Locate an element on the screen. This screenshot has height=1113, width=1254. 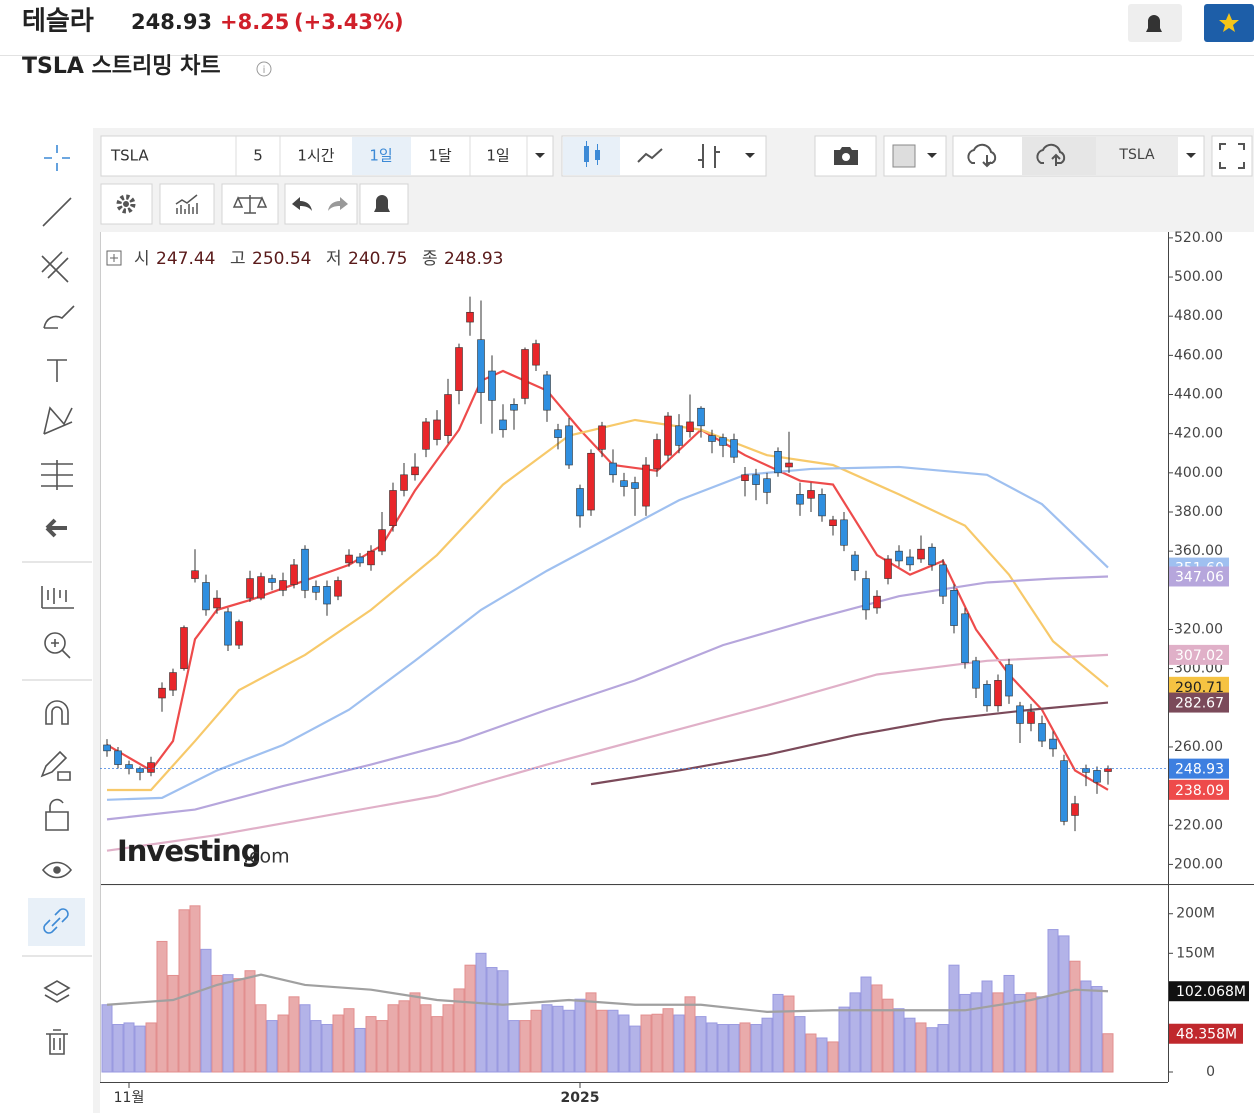
color-swatch is located at coordinates (904, 156).